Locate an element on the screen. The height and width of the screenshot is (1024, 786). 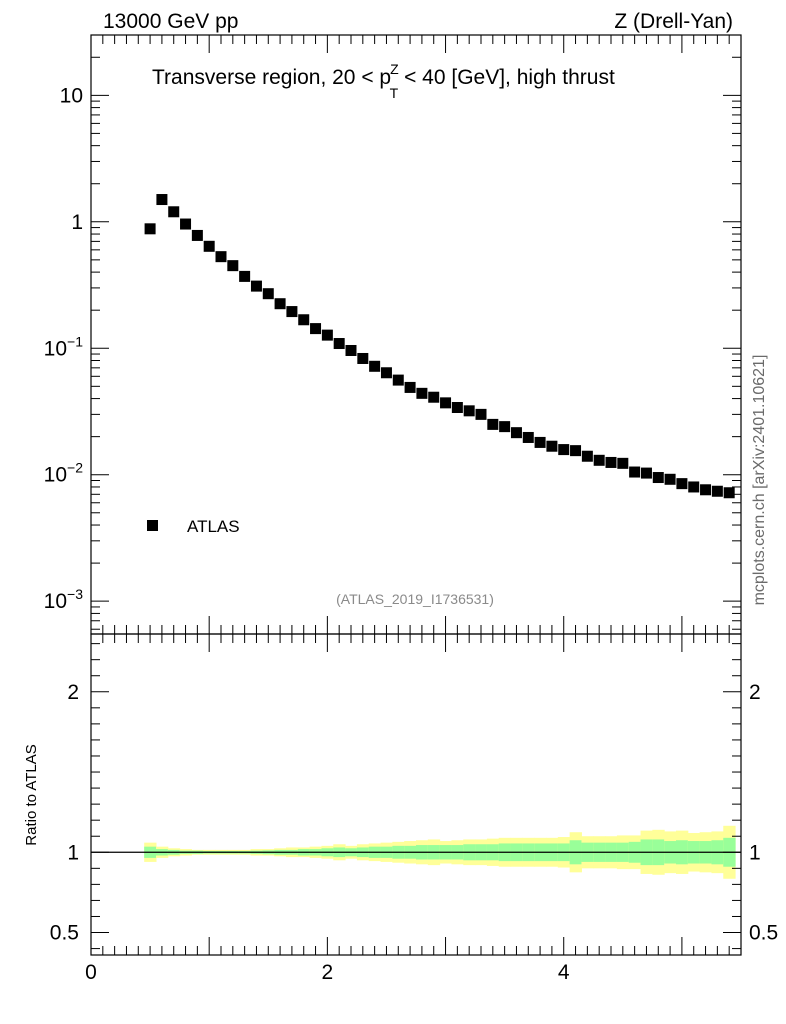
y-tick-label: 10⁻² is located at coordinates (64, 473).